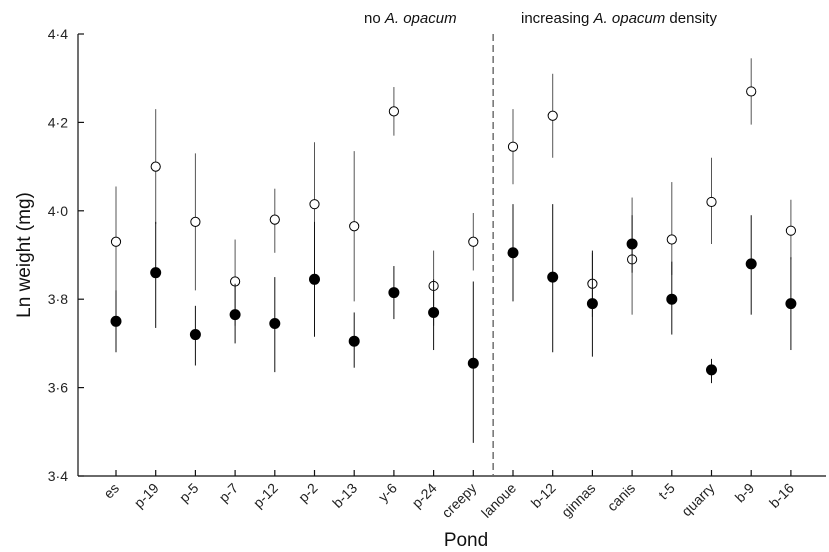 This screenshot has width=829, height=552. Describe the element at coordinates (58, 34) in the screenshot. I see `y-tick-label: 4·4` at that location.